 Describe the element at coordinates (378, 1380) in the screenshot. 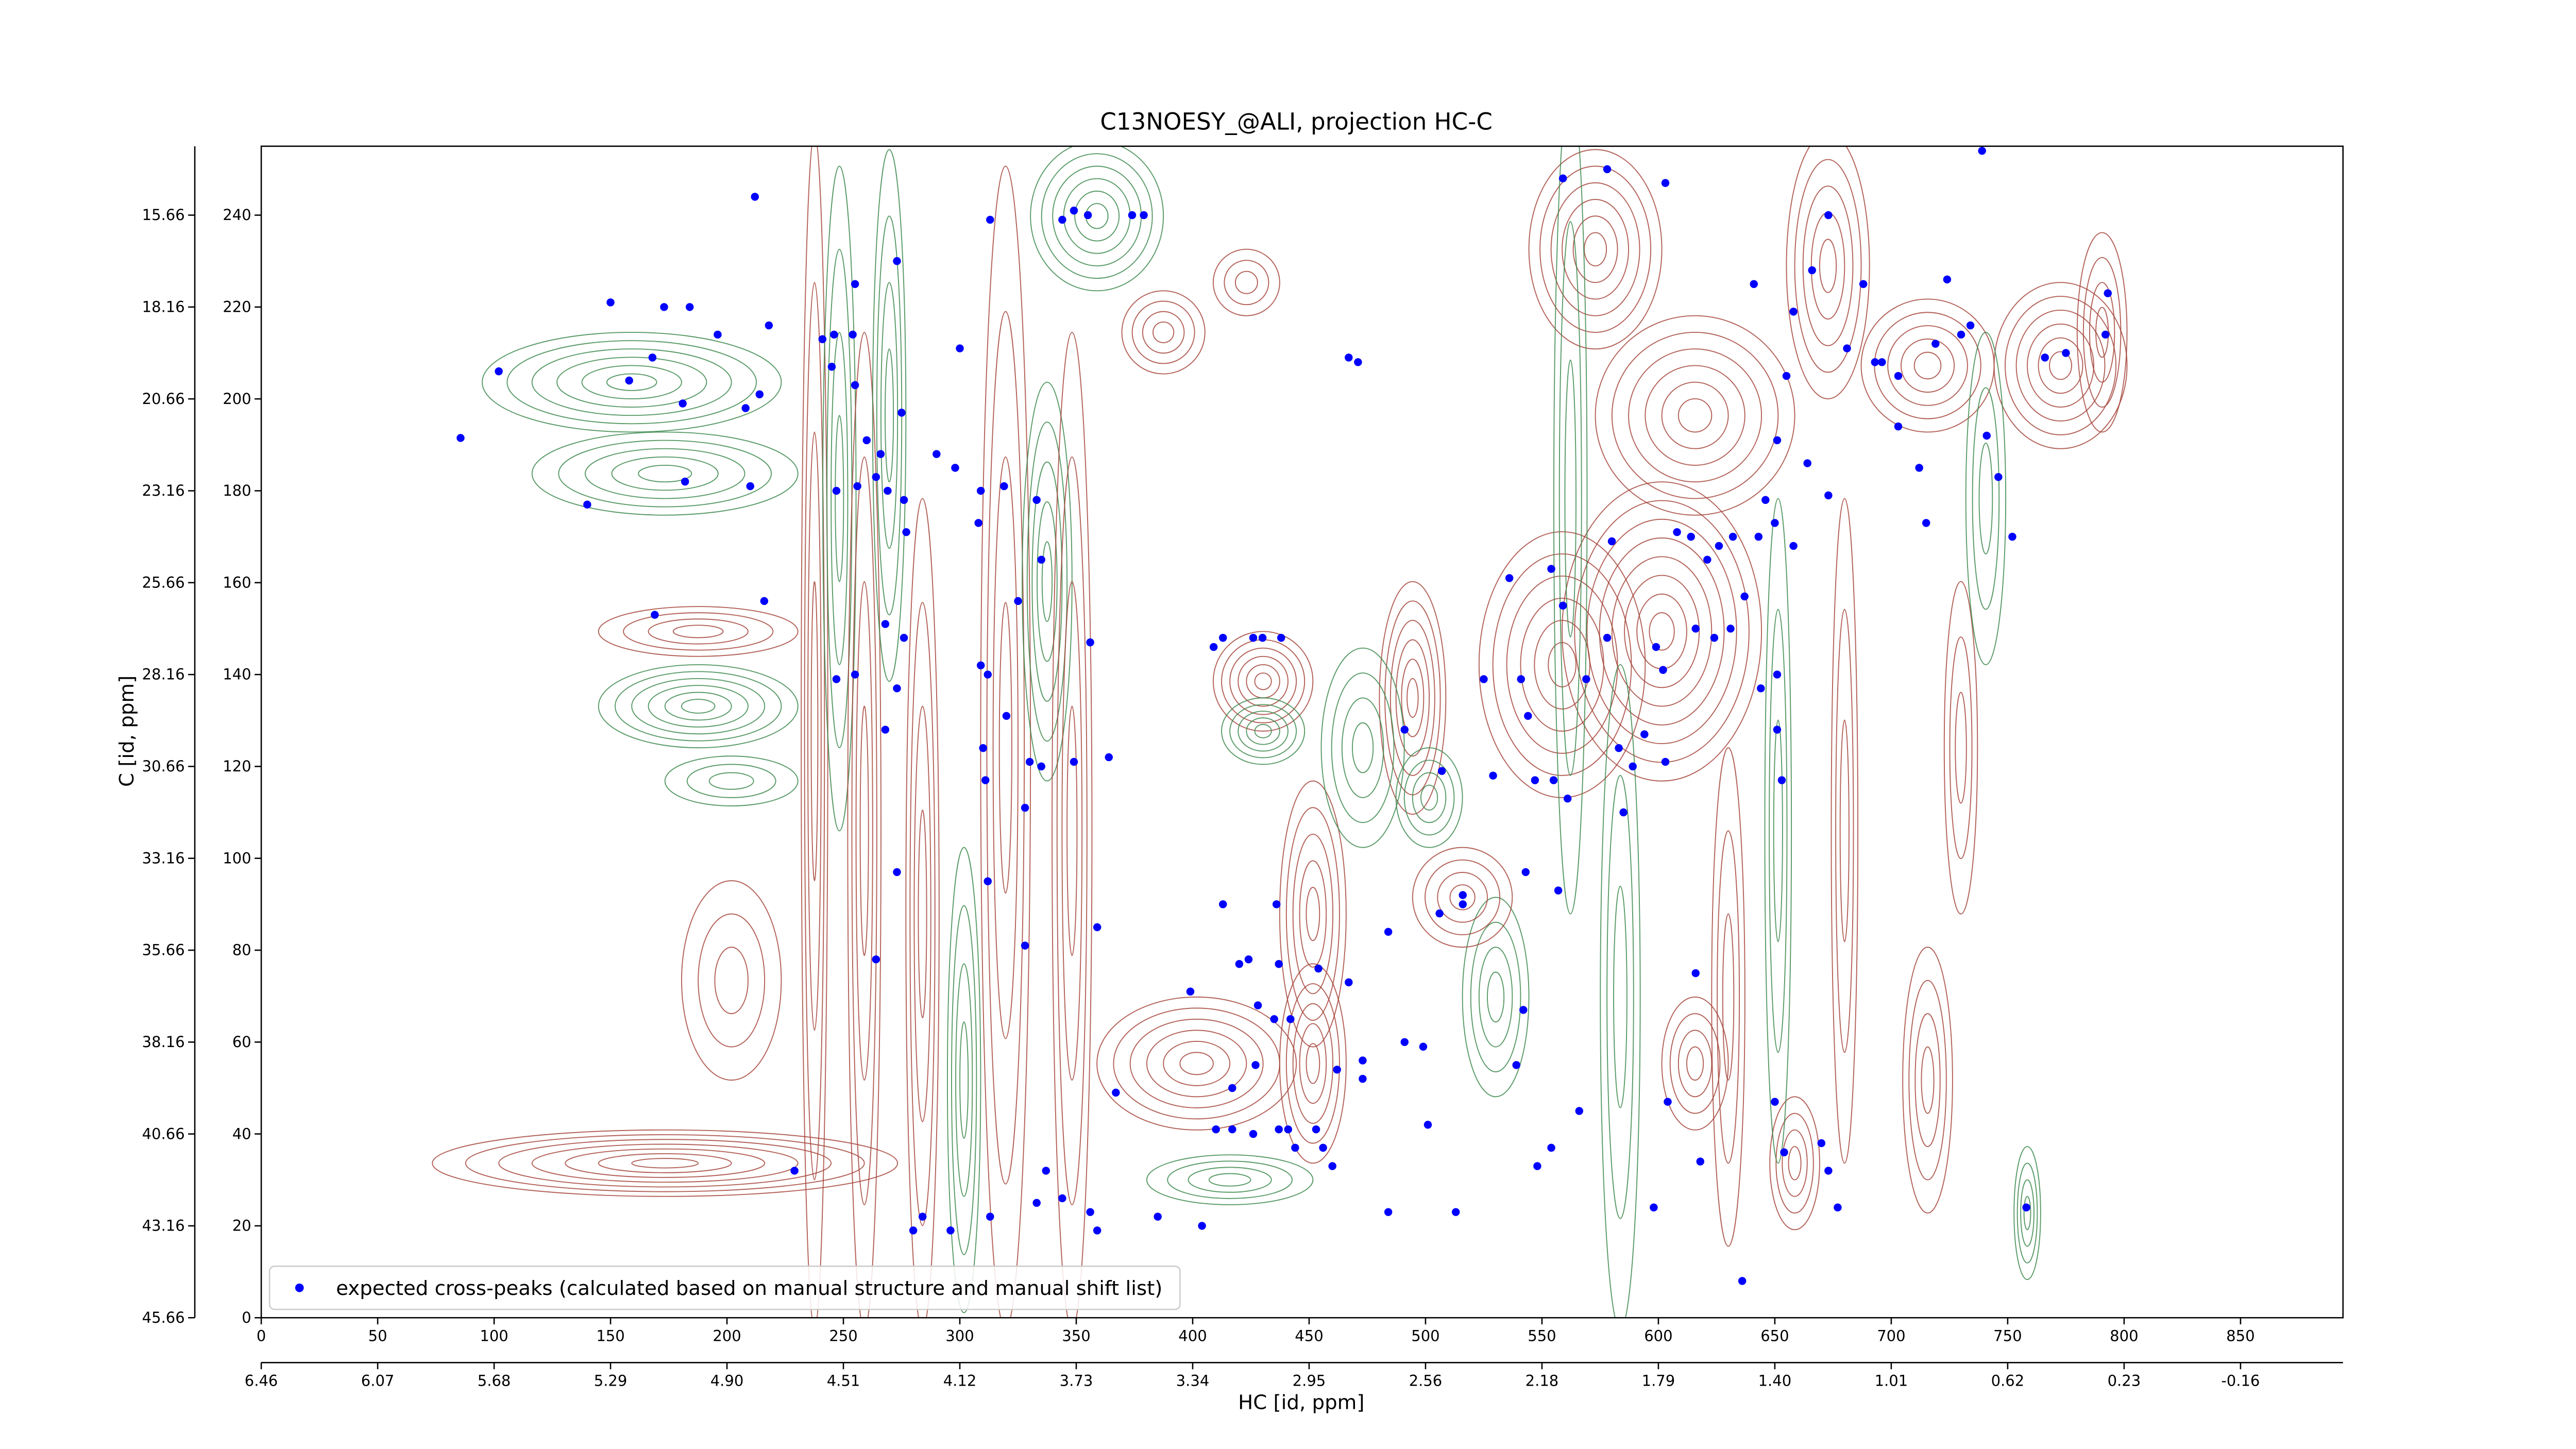

I see `x2-tick-label: 6.07` at that location.